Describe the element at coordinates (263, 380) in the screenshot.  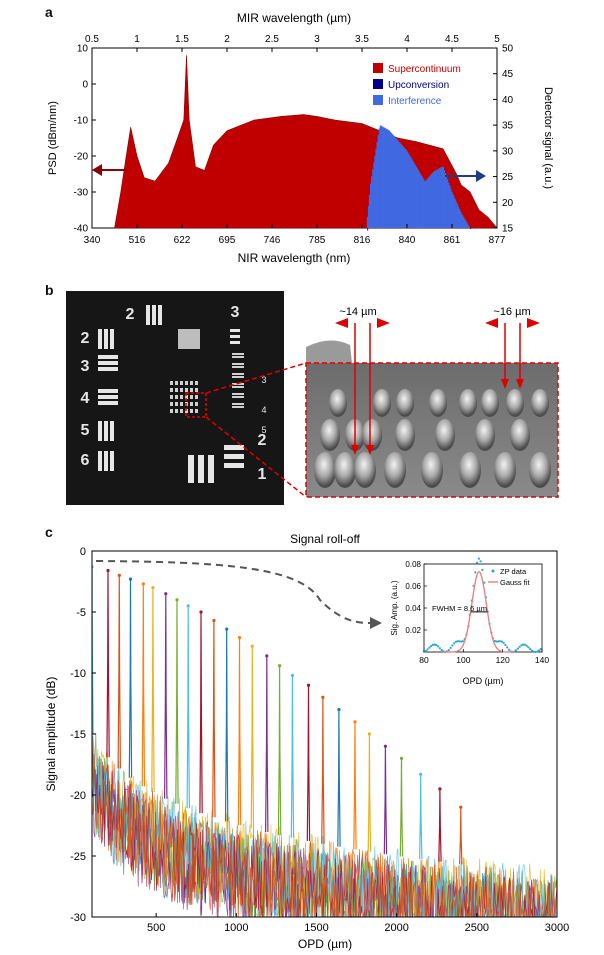
I see `target-number-small: 3` at that location.